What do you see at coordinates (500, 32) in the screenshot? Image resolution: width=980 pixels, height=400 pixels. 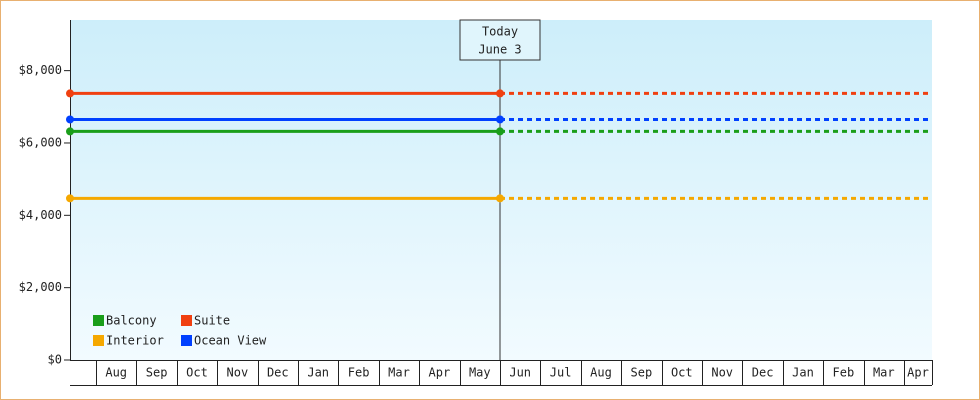 I see `today-label: Today` at bounding box center [500, 32].